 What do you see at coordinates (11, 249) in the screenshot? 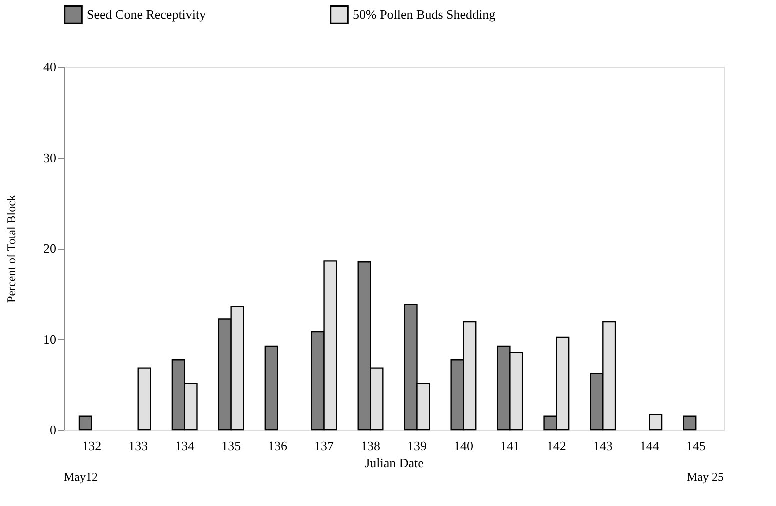
I see `y-axis-title: Percent of Total Block` at bounding box center [11, 249].